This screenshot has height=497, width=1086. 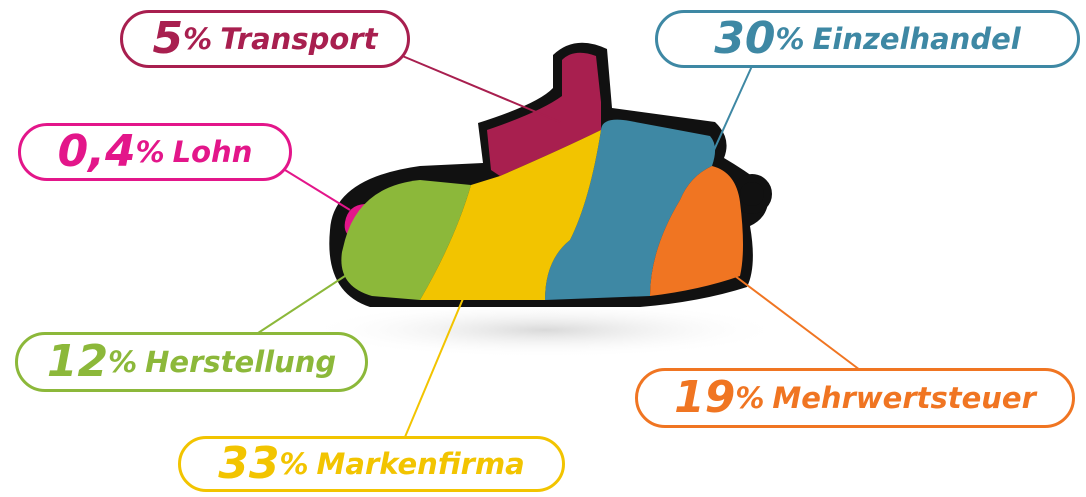 I want to click on value-label: 33, so click(x=249, y=463).